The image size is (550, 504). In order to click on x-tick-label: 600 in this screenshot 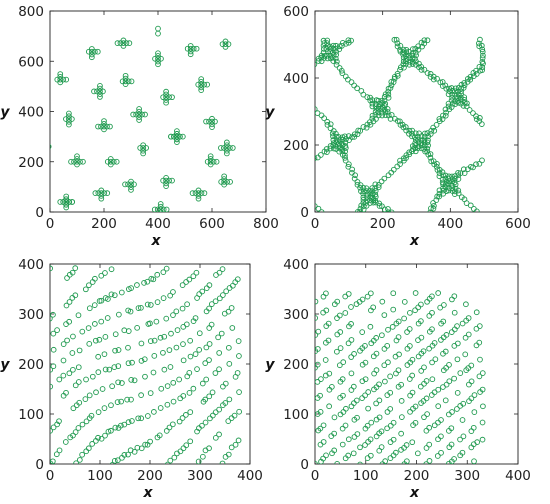, I will do `click(518, 224)`.